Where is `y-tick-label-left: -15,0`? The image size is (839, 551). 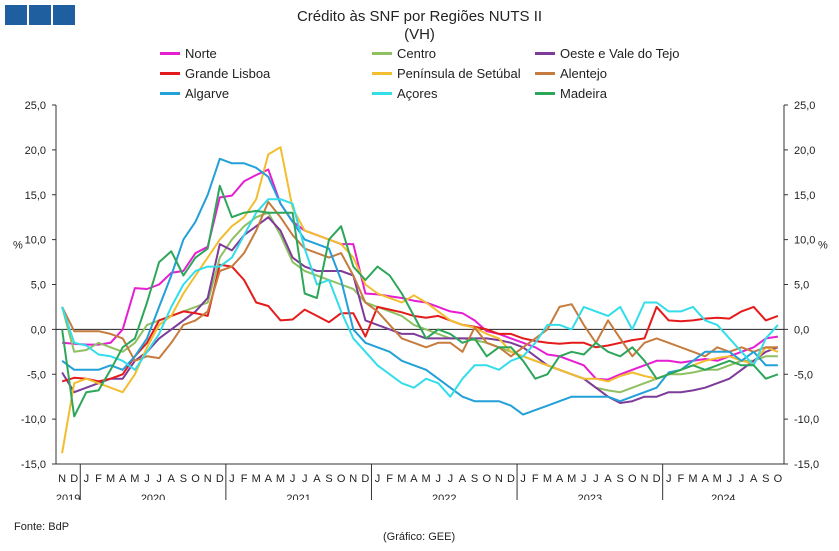 y-tick-label-left: -15,0 is located at coordinates (33, 465).